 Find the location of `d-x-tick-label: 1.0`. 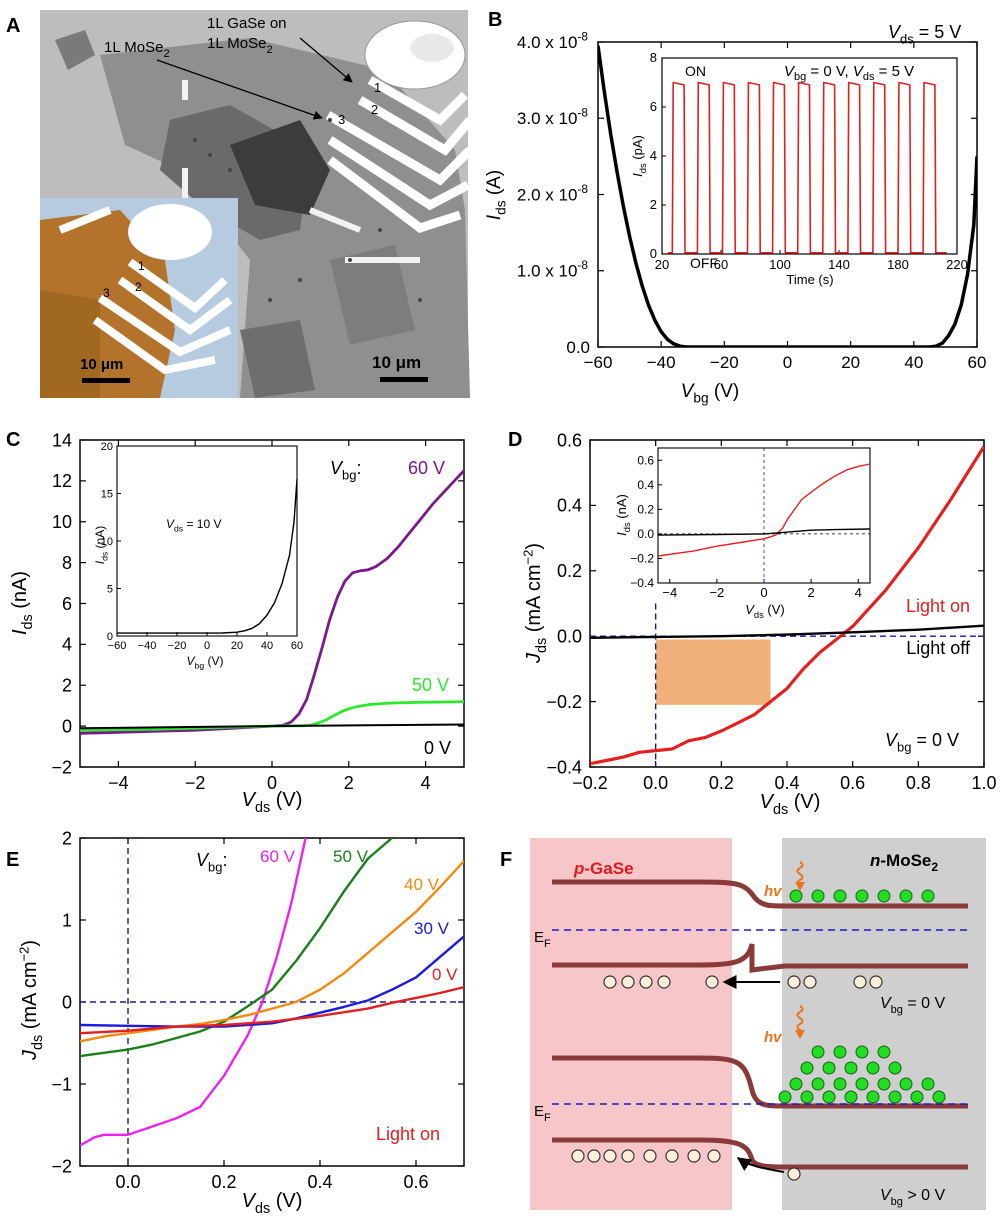

d-x-tick-label: 1.0 is located at coordinates (983, 783).